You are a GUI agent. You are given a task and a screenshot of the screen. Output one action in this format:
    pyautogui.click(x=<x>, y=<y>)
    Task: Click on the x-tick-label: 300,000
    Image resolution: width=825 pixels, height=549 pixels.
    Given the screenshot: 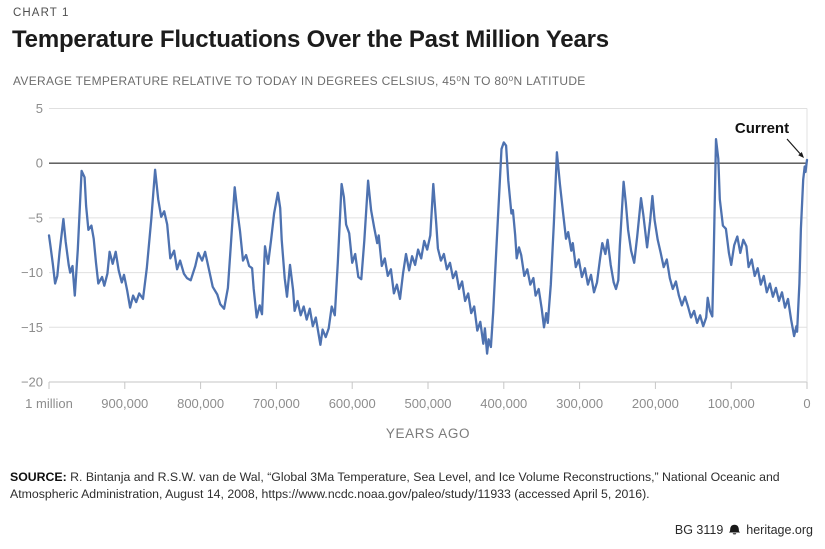 What is the action you would take?
    pyautogui.click(x=579, y=403)
    